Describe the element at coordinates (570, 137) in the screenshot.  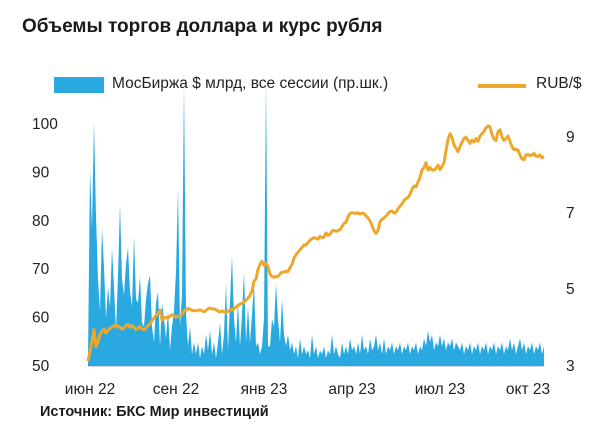
I see `y-right-tick-label: 9` at that location.